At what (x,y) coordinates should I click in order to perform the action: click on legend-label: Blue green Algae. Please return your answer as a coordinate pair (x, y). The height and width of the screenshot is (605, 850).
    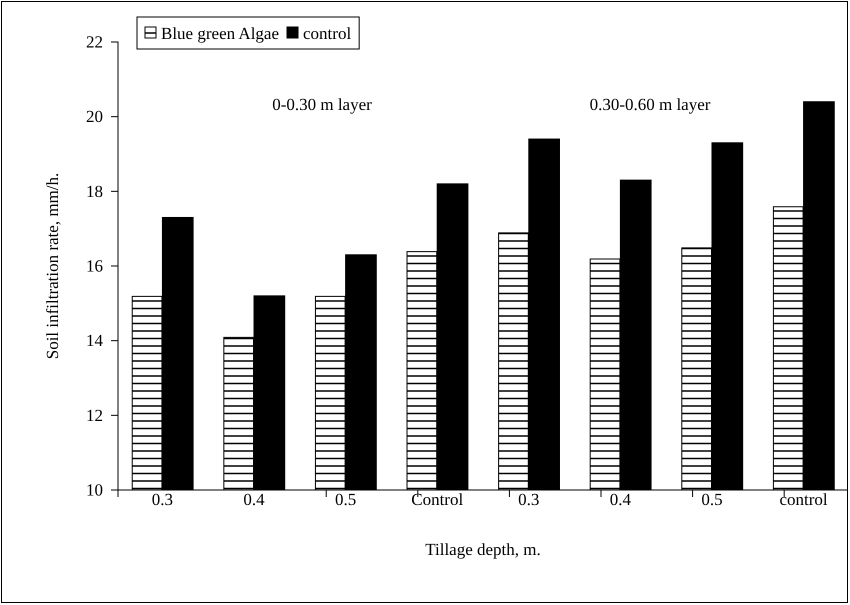
    Looking at the image, I should click on (220, 33).